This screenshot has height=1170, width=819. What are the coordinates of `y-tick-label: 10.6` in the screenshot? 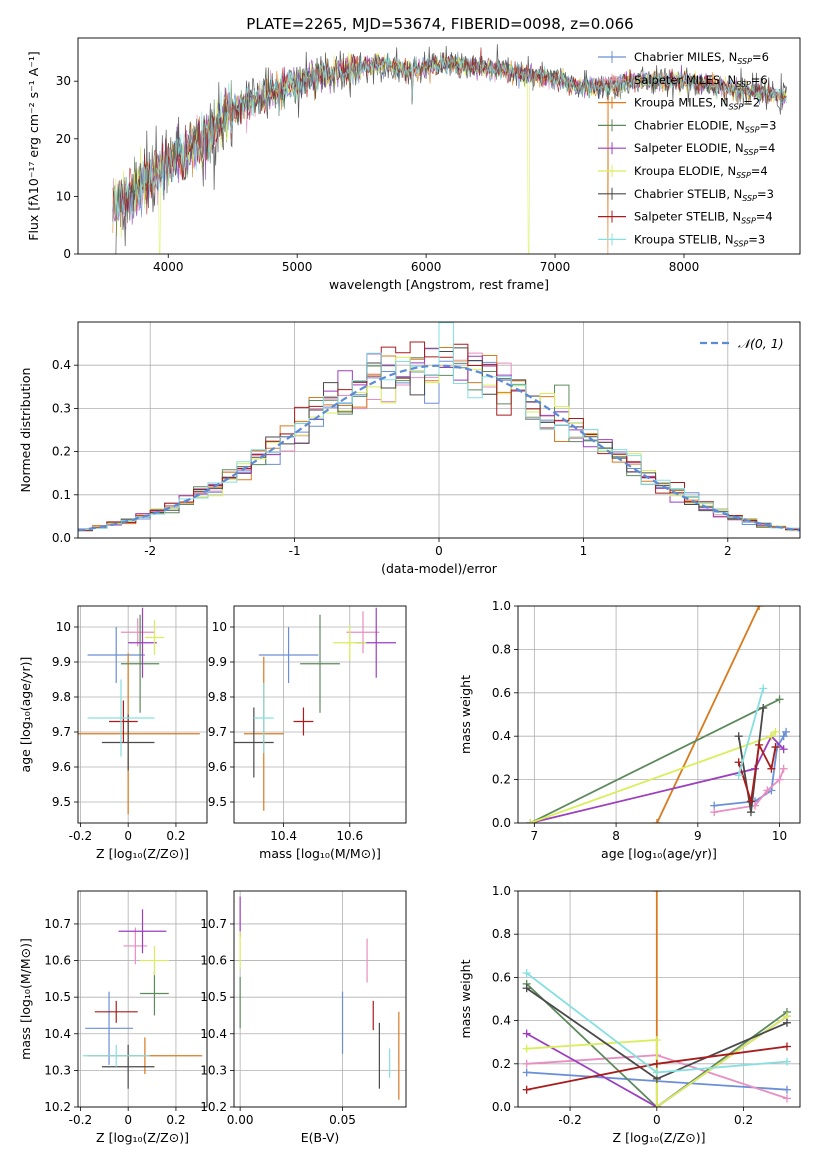 It's located at (57, 961).